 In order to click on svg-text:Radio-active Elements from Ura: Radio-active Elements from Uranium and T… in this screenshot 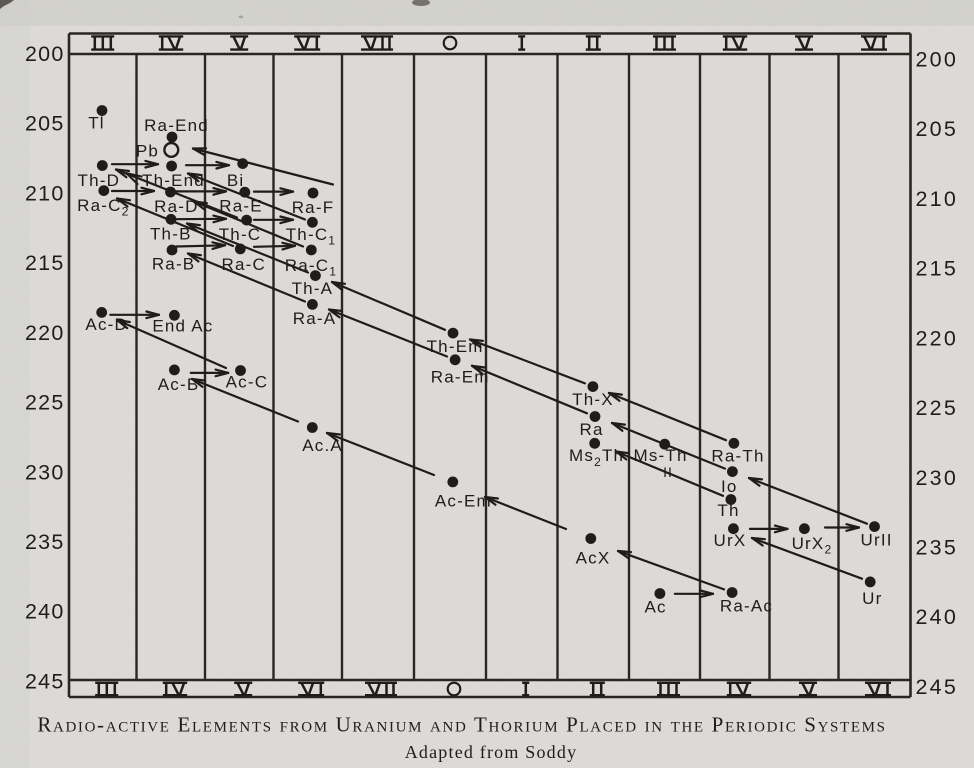, I will do `click(461, 725)`.